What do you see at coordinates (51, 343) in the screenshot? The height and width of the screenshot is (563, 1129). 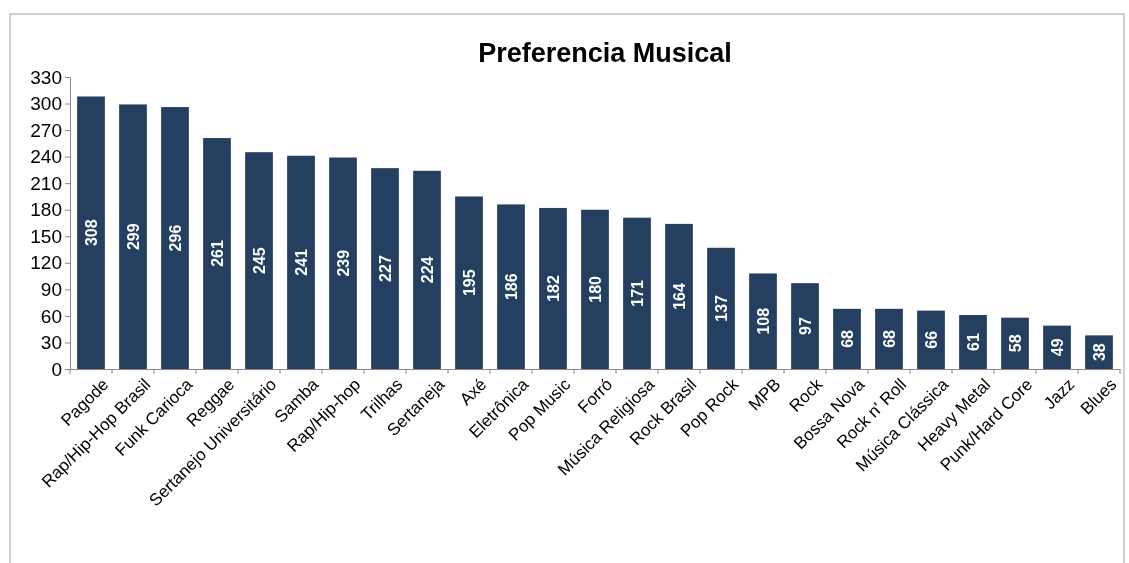 I see `y-tick-label: 30` at bounding box center [51, 343].